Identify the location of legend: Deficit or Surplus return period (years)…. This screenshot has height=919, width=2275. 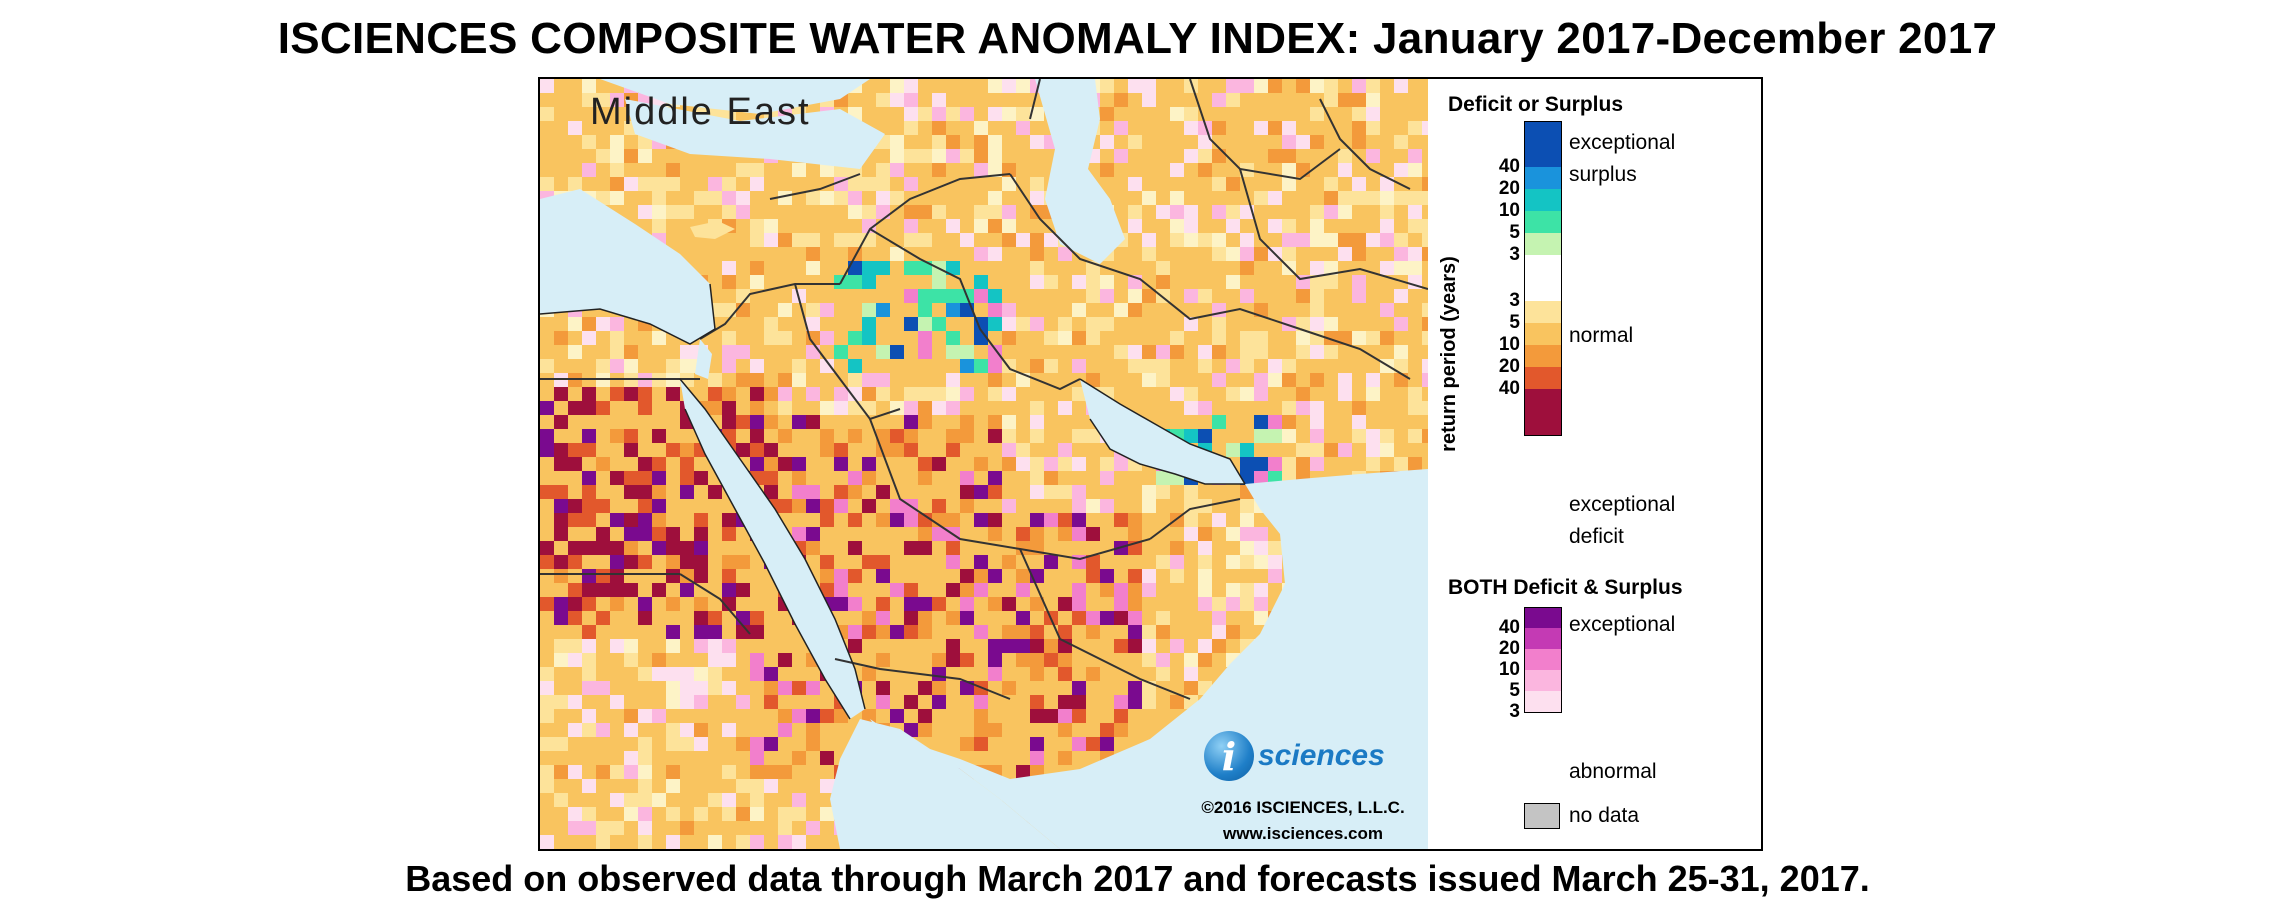
(1594, 464).